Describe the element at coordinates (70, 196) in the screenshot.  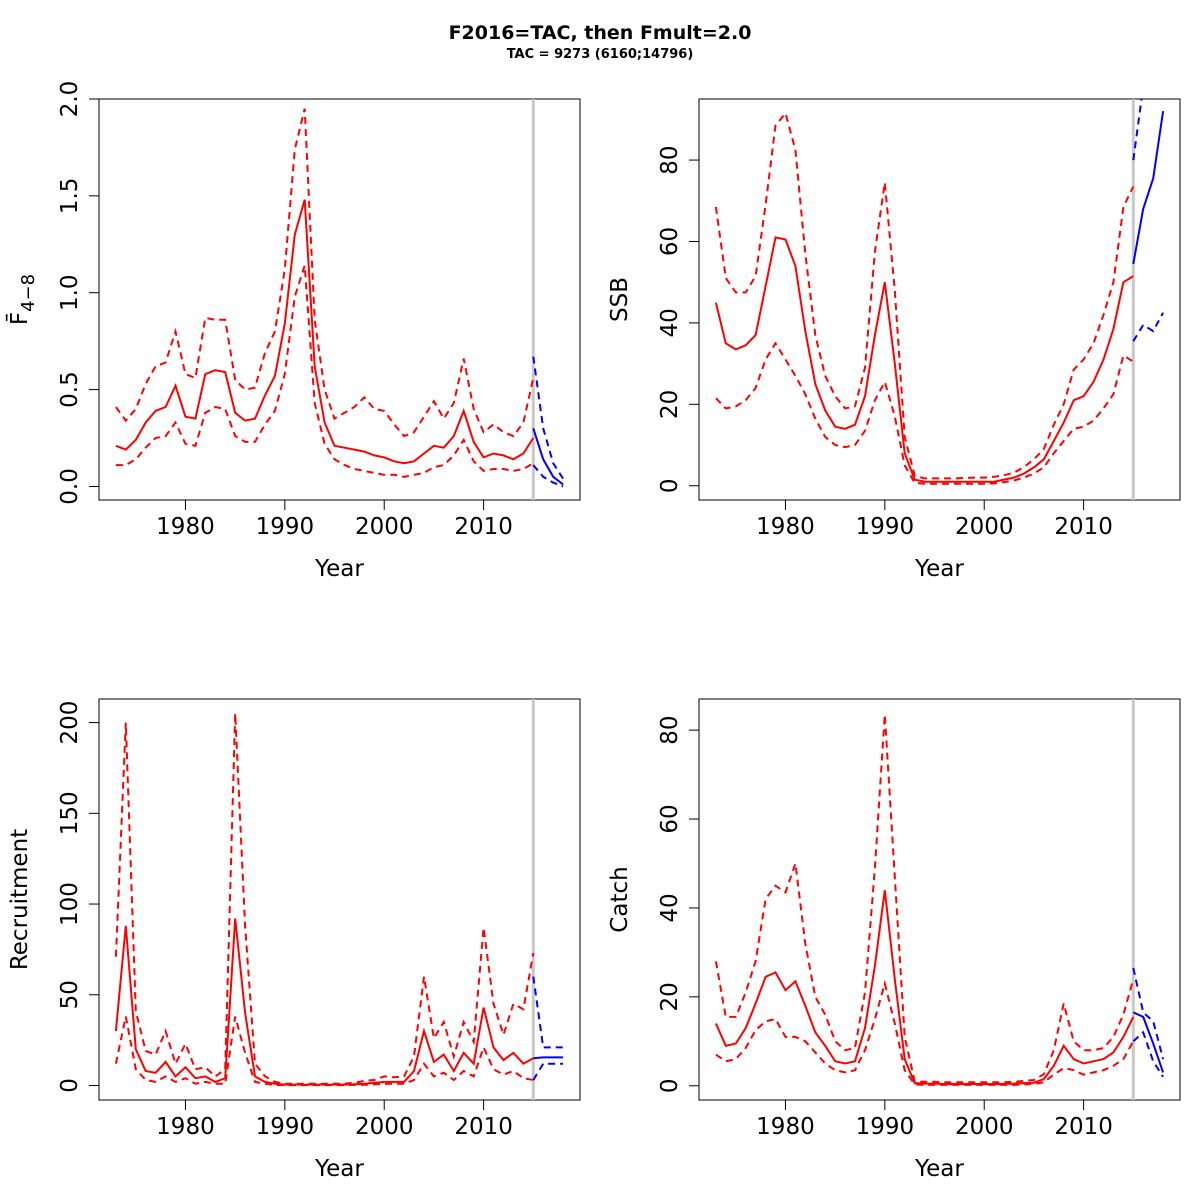
I see `y-tick-label: 1.5` at that location.